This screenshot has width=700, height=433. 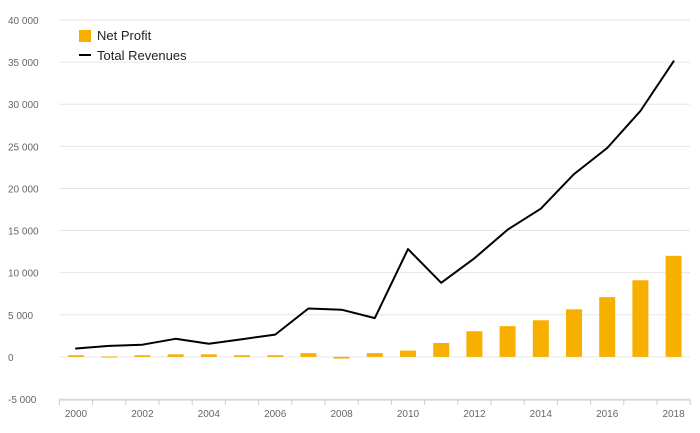 What do you see at coordinates (673, 414) in the screenshot?
I see `x-tick-label: 2018` at bounding box center [673, 414].